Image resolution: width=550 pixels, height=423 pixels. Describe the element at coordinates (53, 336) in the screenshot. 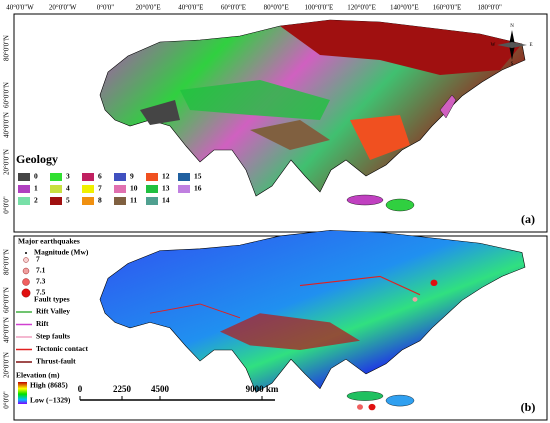

I see `legend-label: Step faults` at that location.